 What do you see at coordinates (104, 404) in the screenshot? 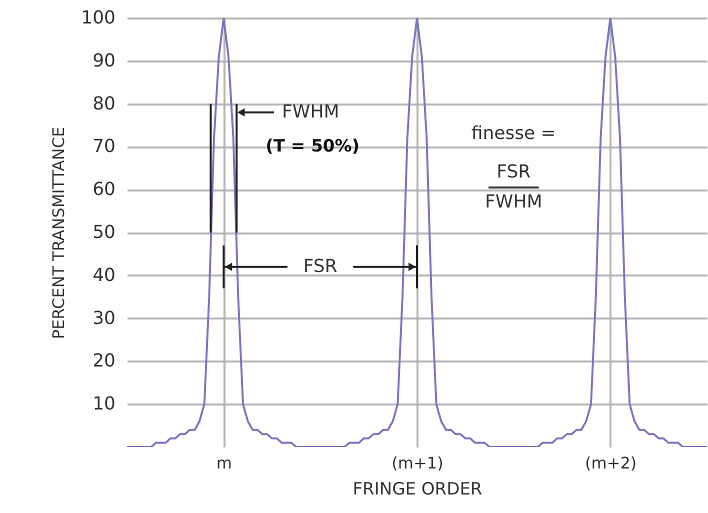
I see `y-tick-label: 10` at bounding box center [104, 404].